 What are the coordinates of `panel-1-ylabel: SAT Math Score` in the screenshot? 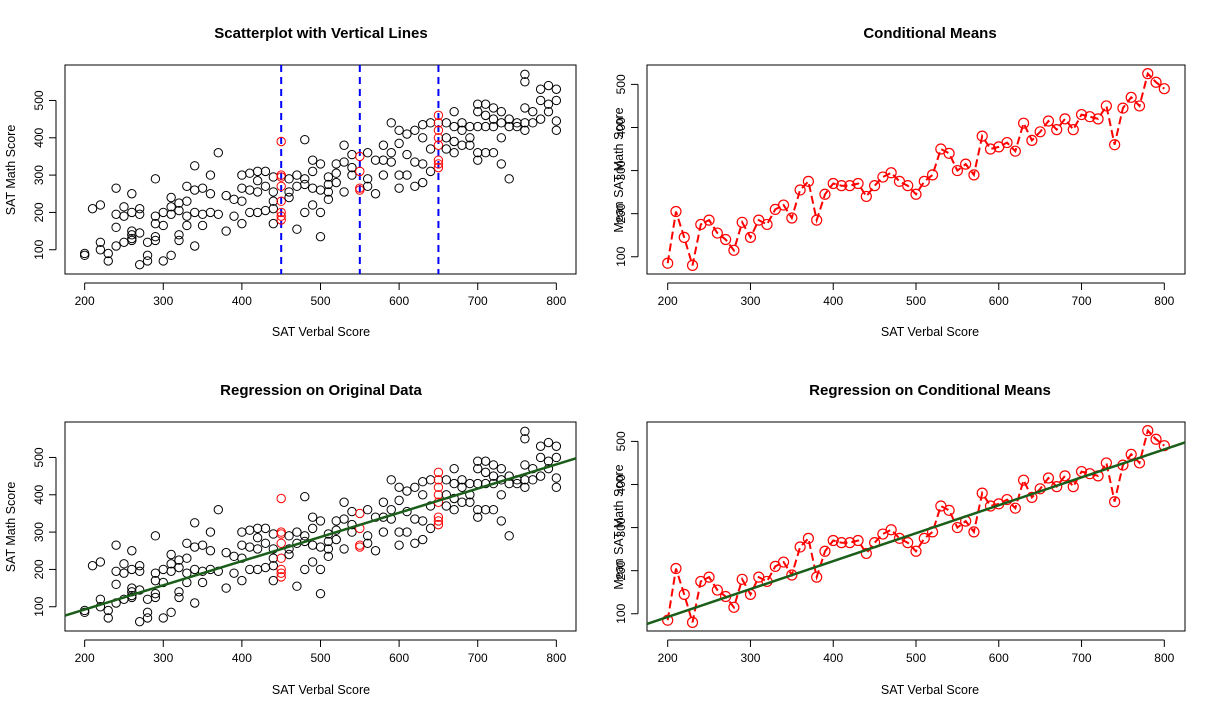 It's located at (11, 170).